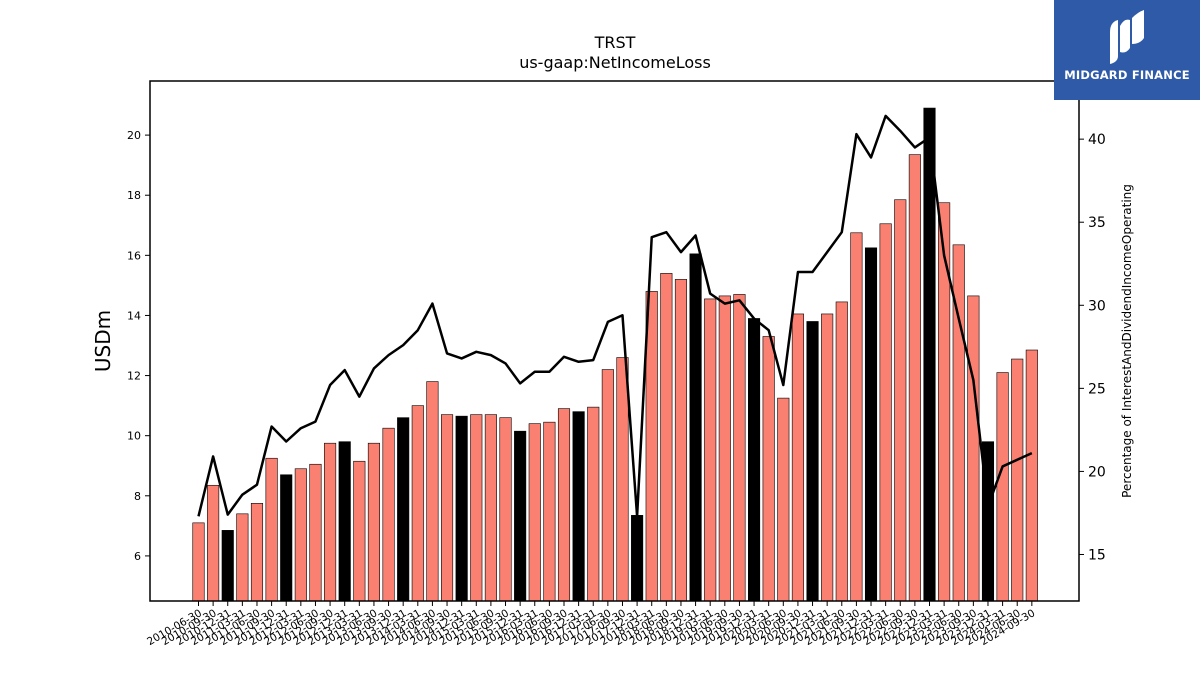  Describe the element at coordinates (134, 376) in the screenshot. I see `y-tick-label: 12` at that location.